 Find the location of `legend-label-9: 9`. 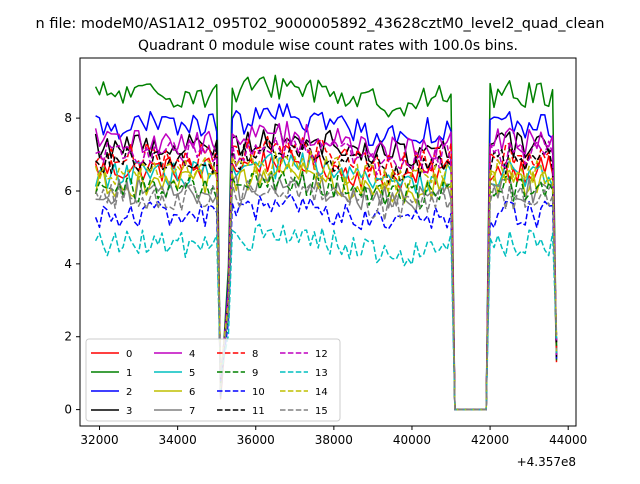

legend-label-9: 9 is located at coordinates (255, 373).